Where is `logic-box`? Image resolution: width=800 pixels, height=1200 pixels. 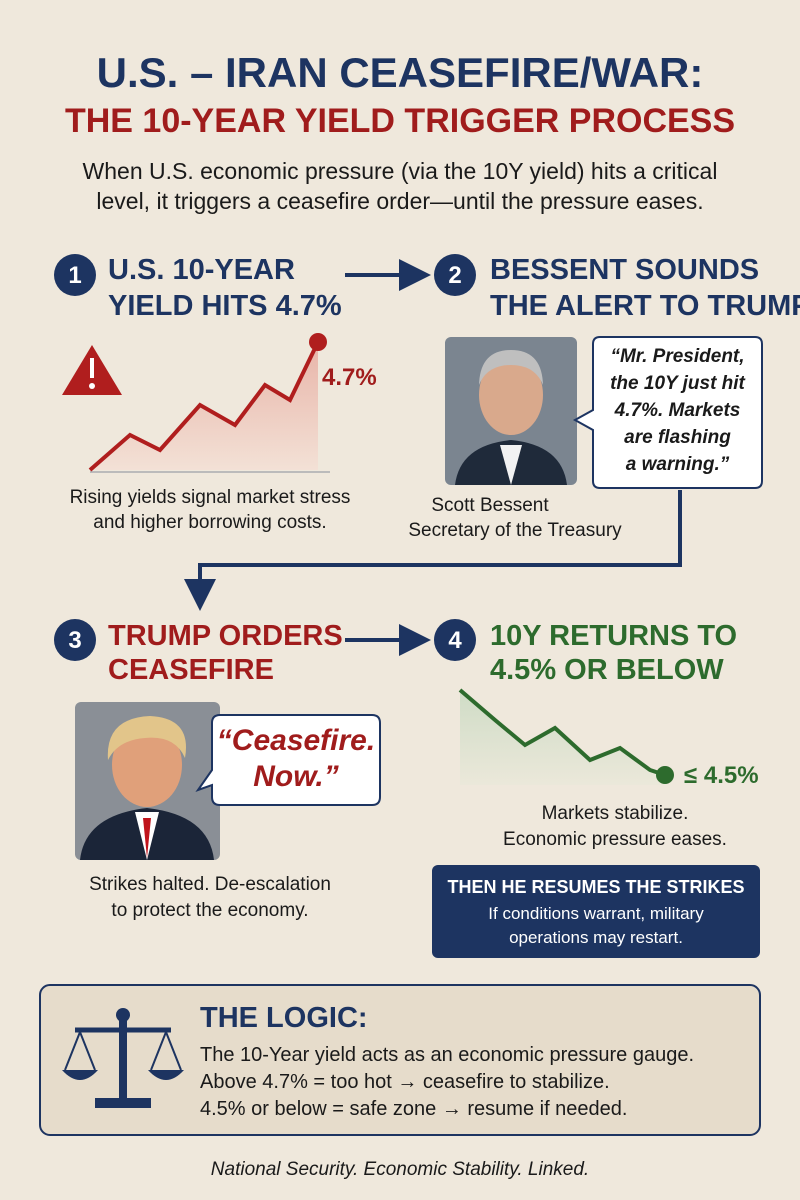
logic-box is located at coordinates (400, 1060).